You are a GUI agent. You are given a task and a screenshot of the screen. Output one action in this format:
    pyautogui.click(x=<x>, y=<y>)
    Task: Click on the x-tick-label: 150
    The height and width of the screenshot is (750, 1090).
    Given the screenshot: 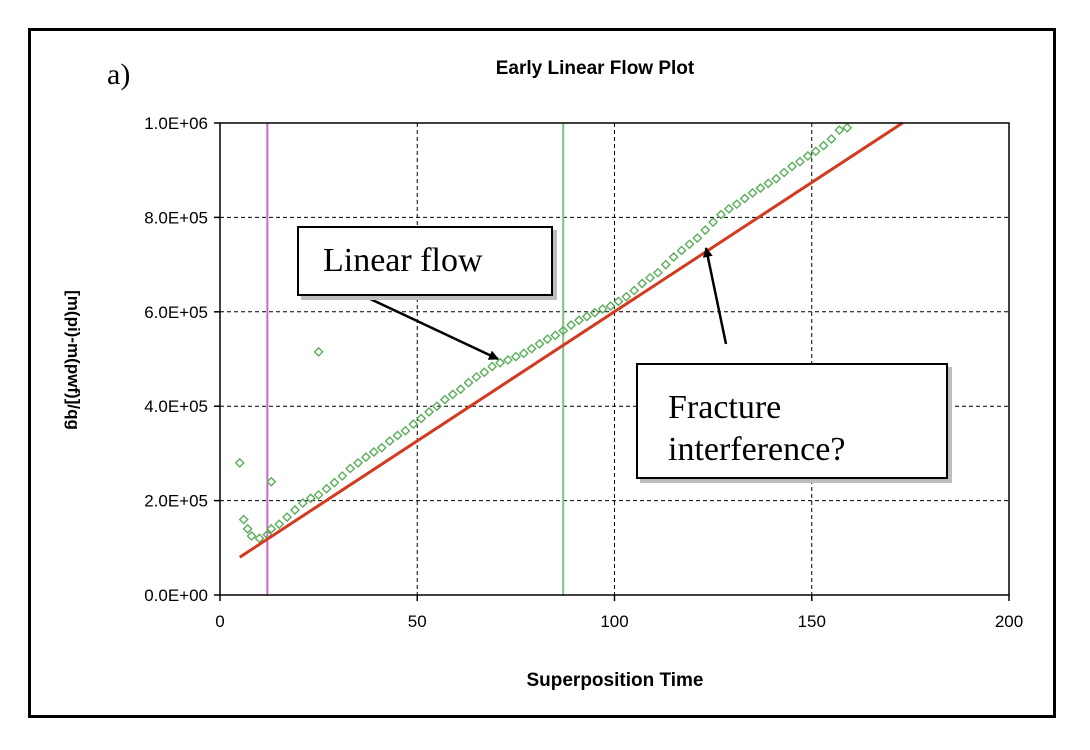 What is the action you would take?
    pyautogui.click(x=812, y=621)
    